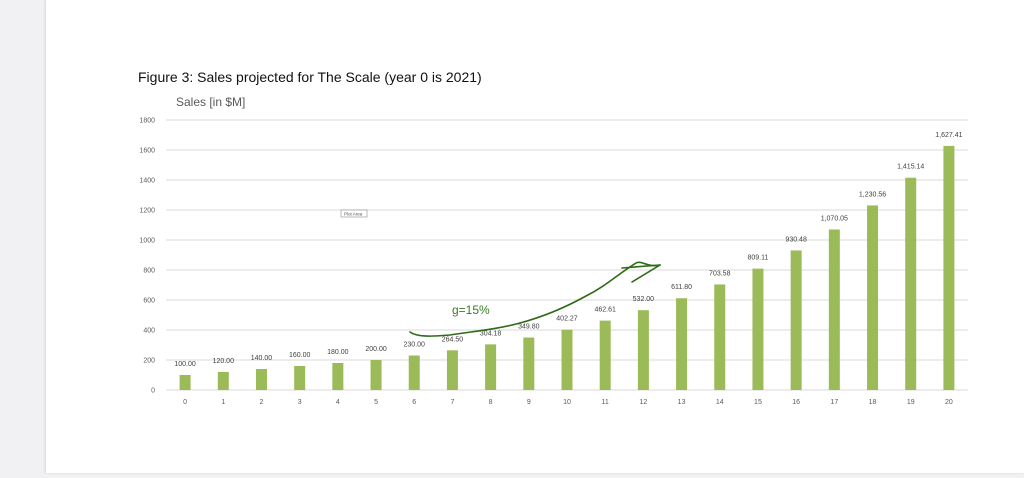  What do you see at coordinates (605, 402) in the screenshot?
I see `x-tick-label: 11` at bounding box center [605, 402].